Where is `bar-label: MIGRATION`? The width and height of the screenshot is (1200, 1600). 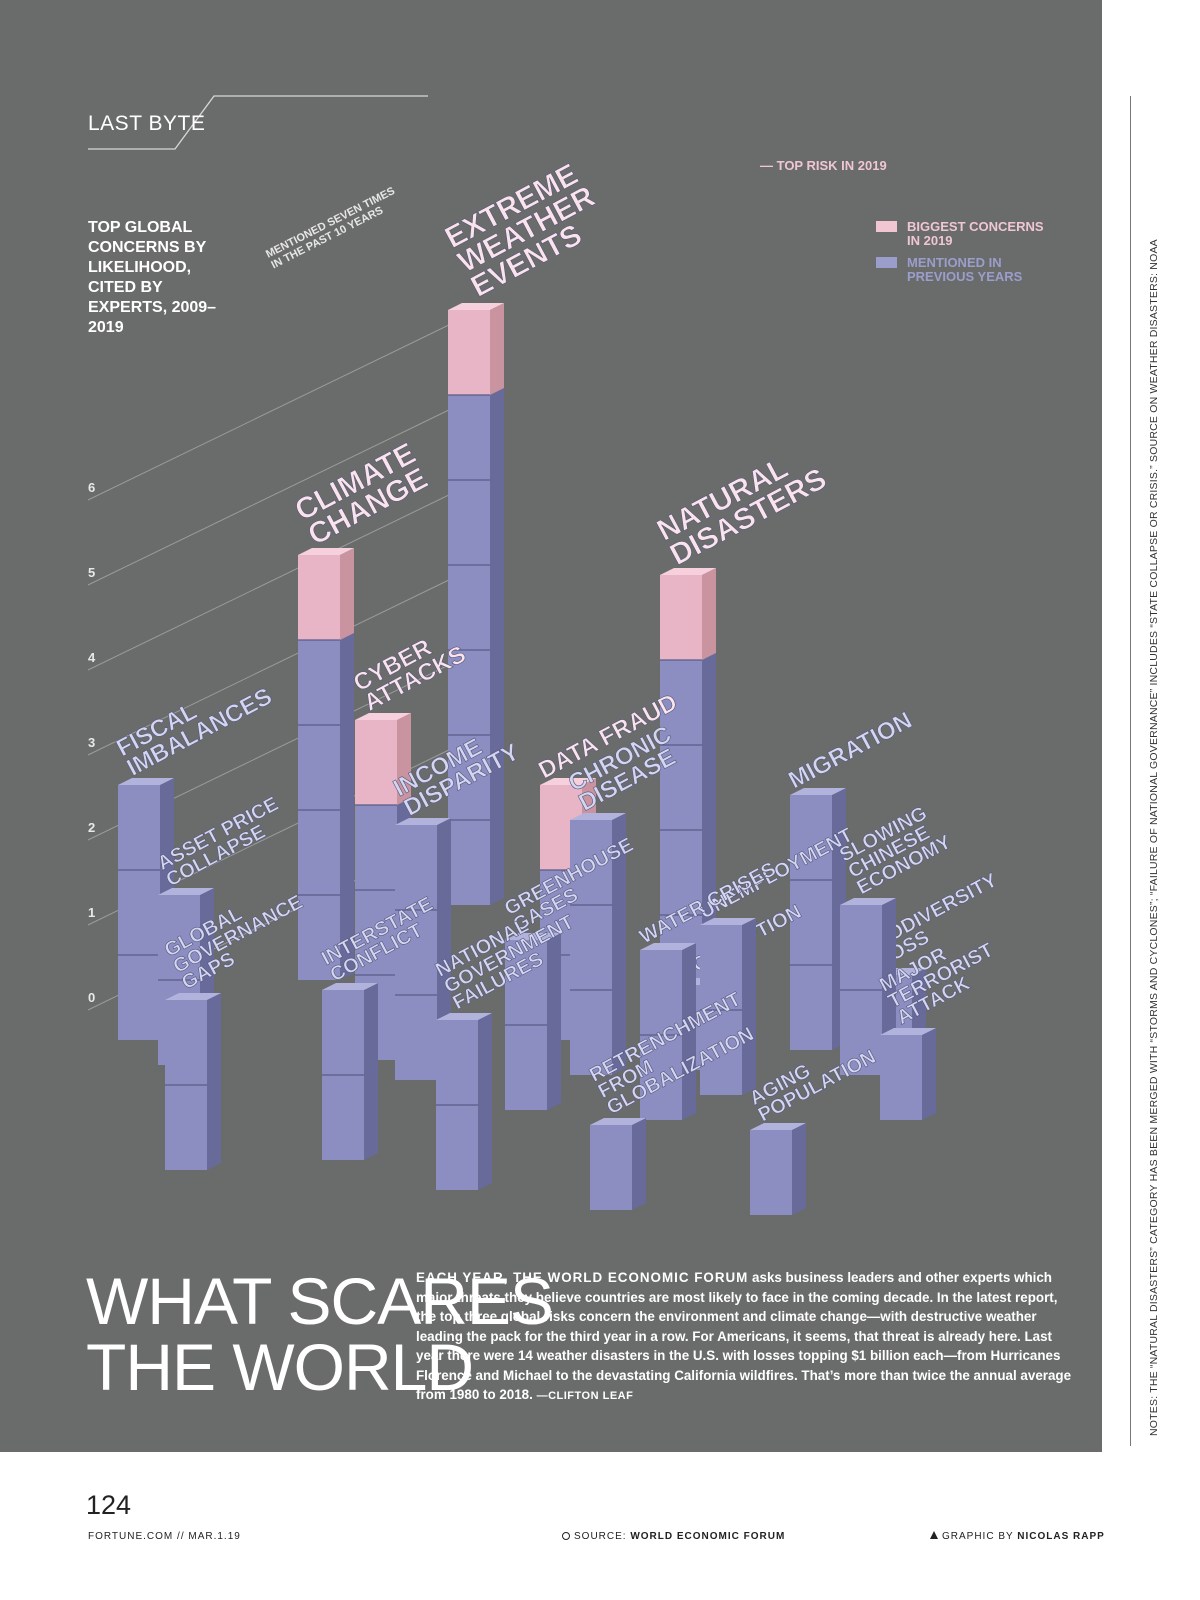
bar-label: MIGRATION is located at coordinates (850, 751).